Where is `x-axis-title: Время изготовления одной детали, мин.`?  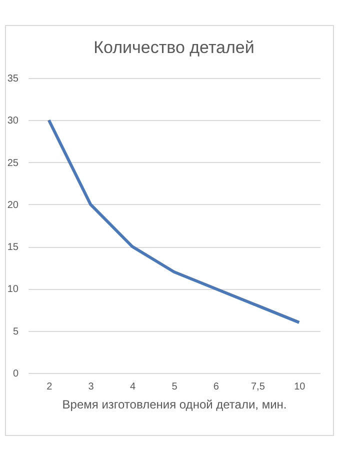 x-axis-title: Время изготовления одной детали, мин. is located at coordinates (174, 405).